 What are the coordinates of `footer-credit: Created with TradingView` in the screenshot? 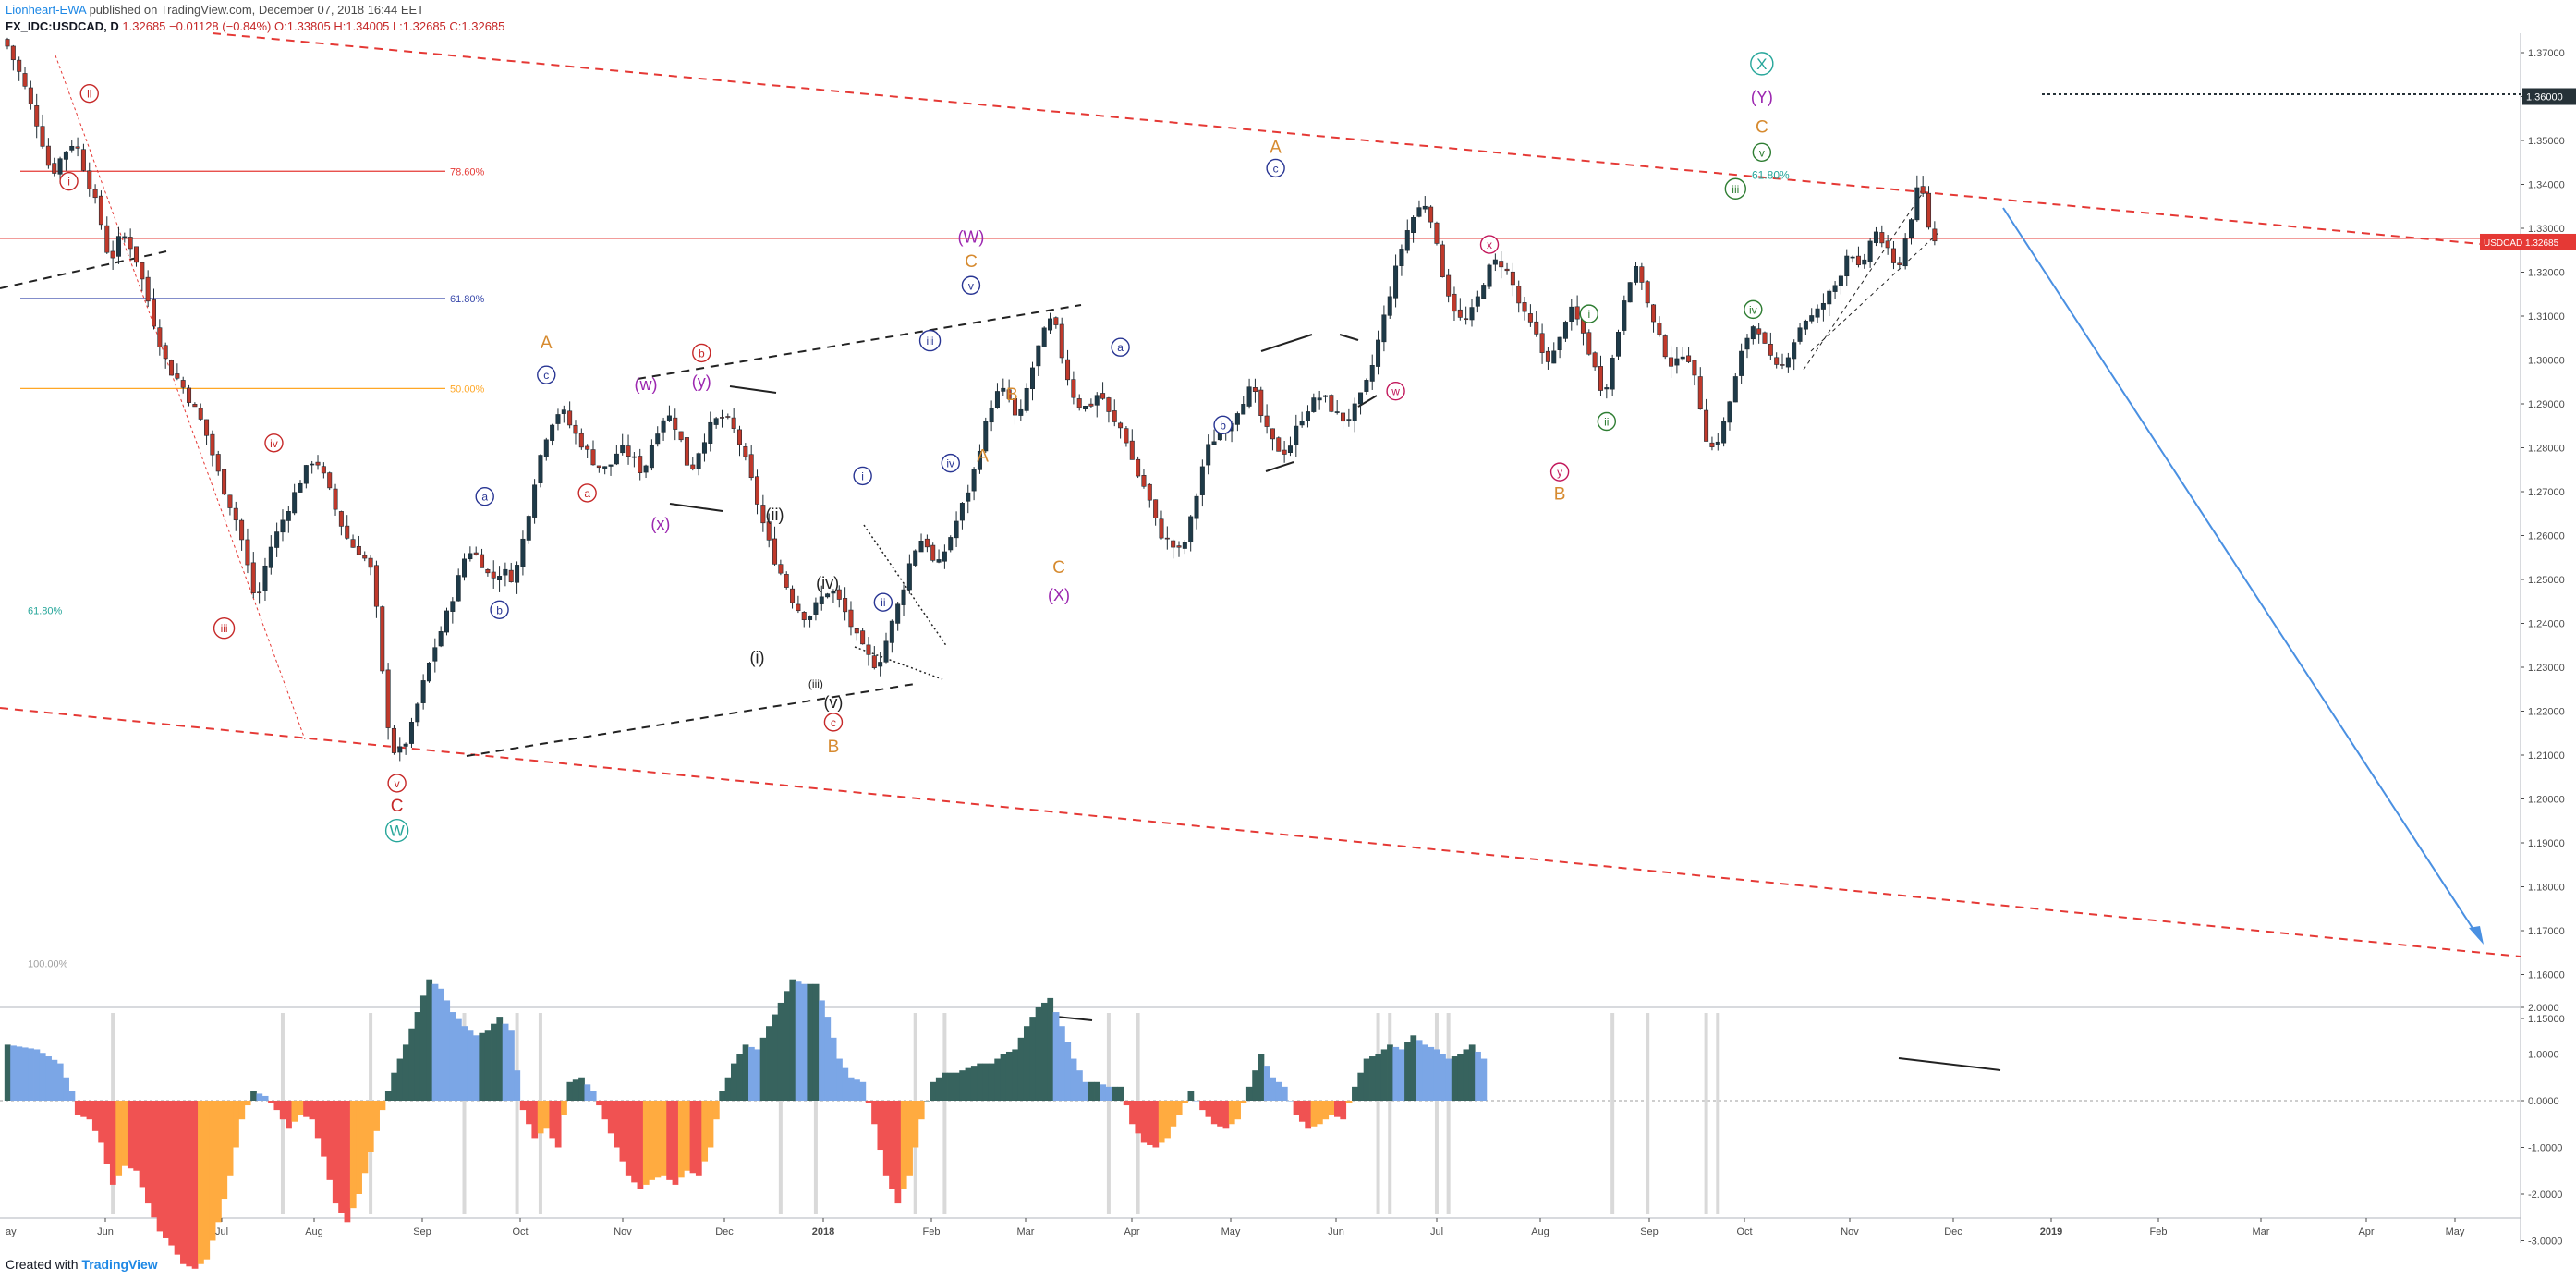 It's located at (82, 1264).